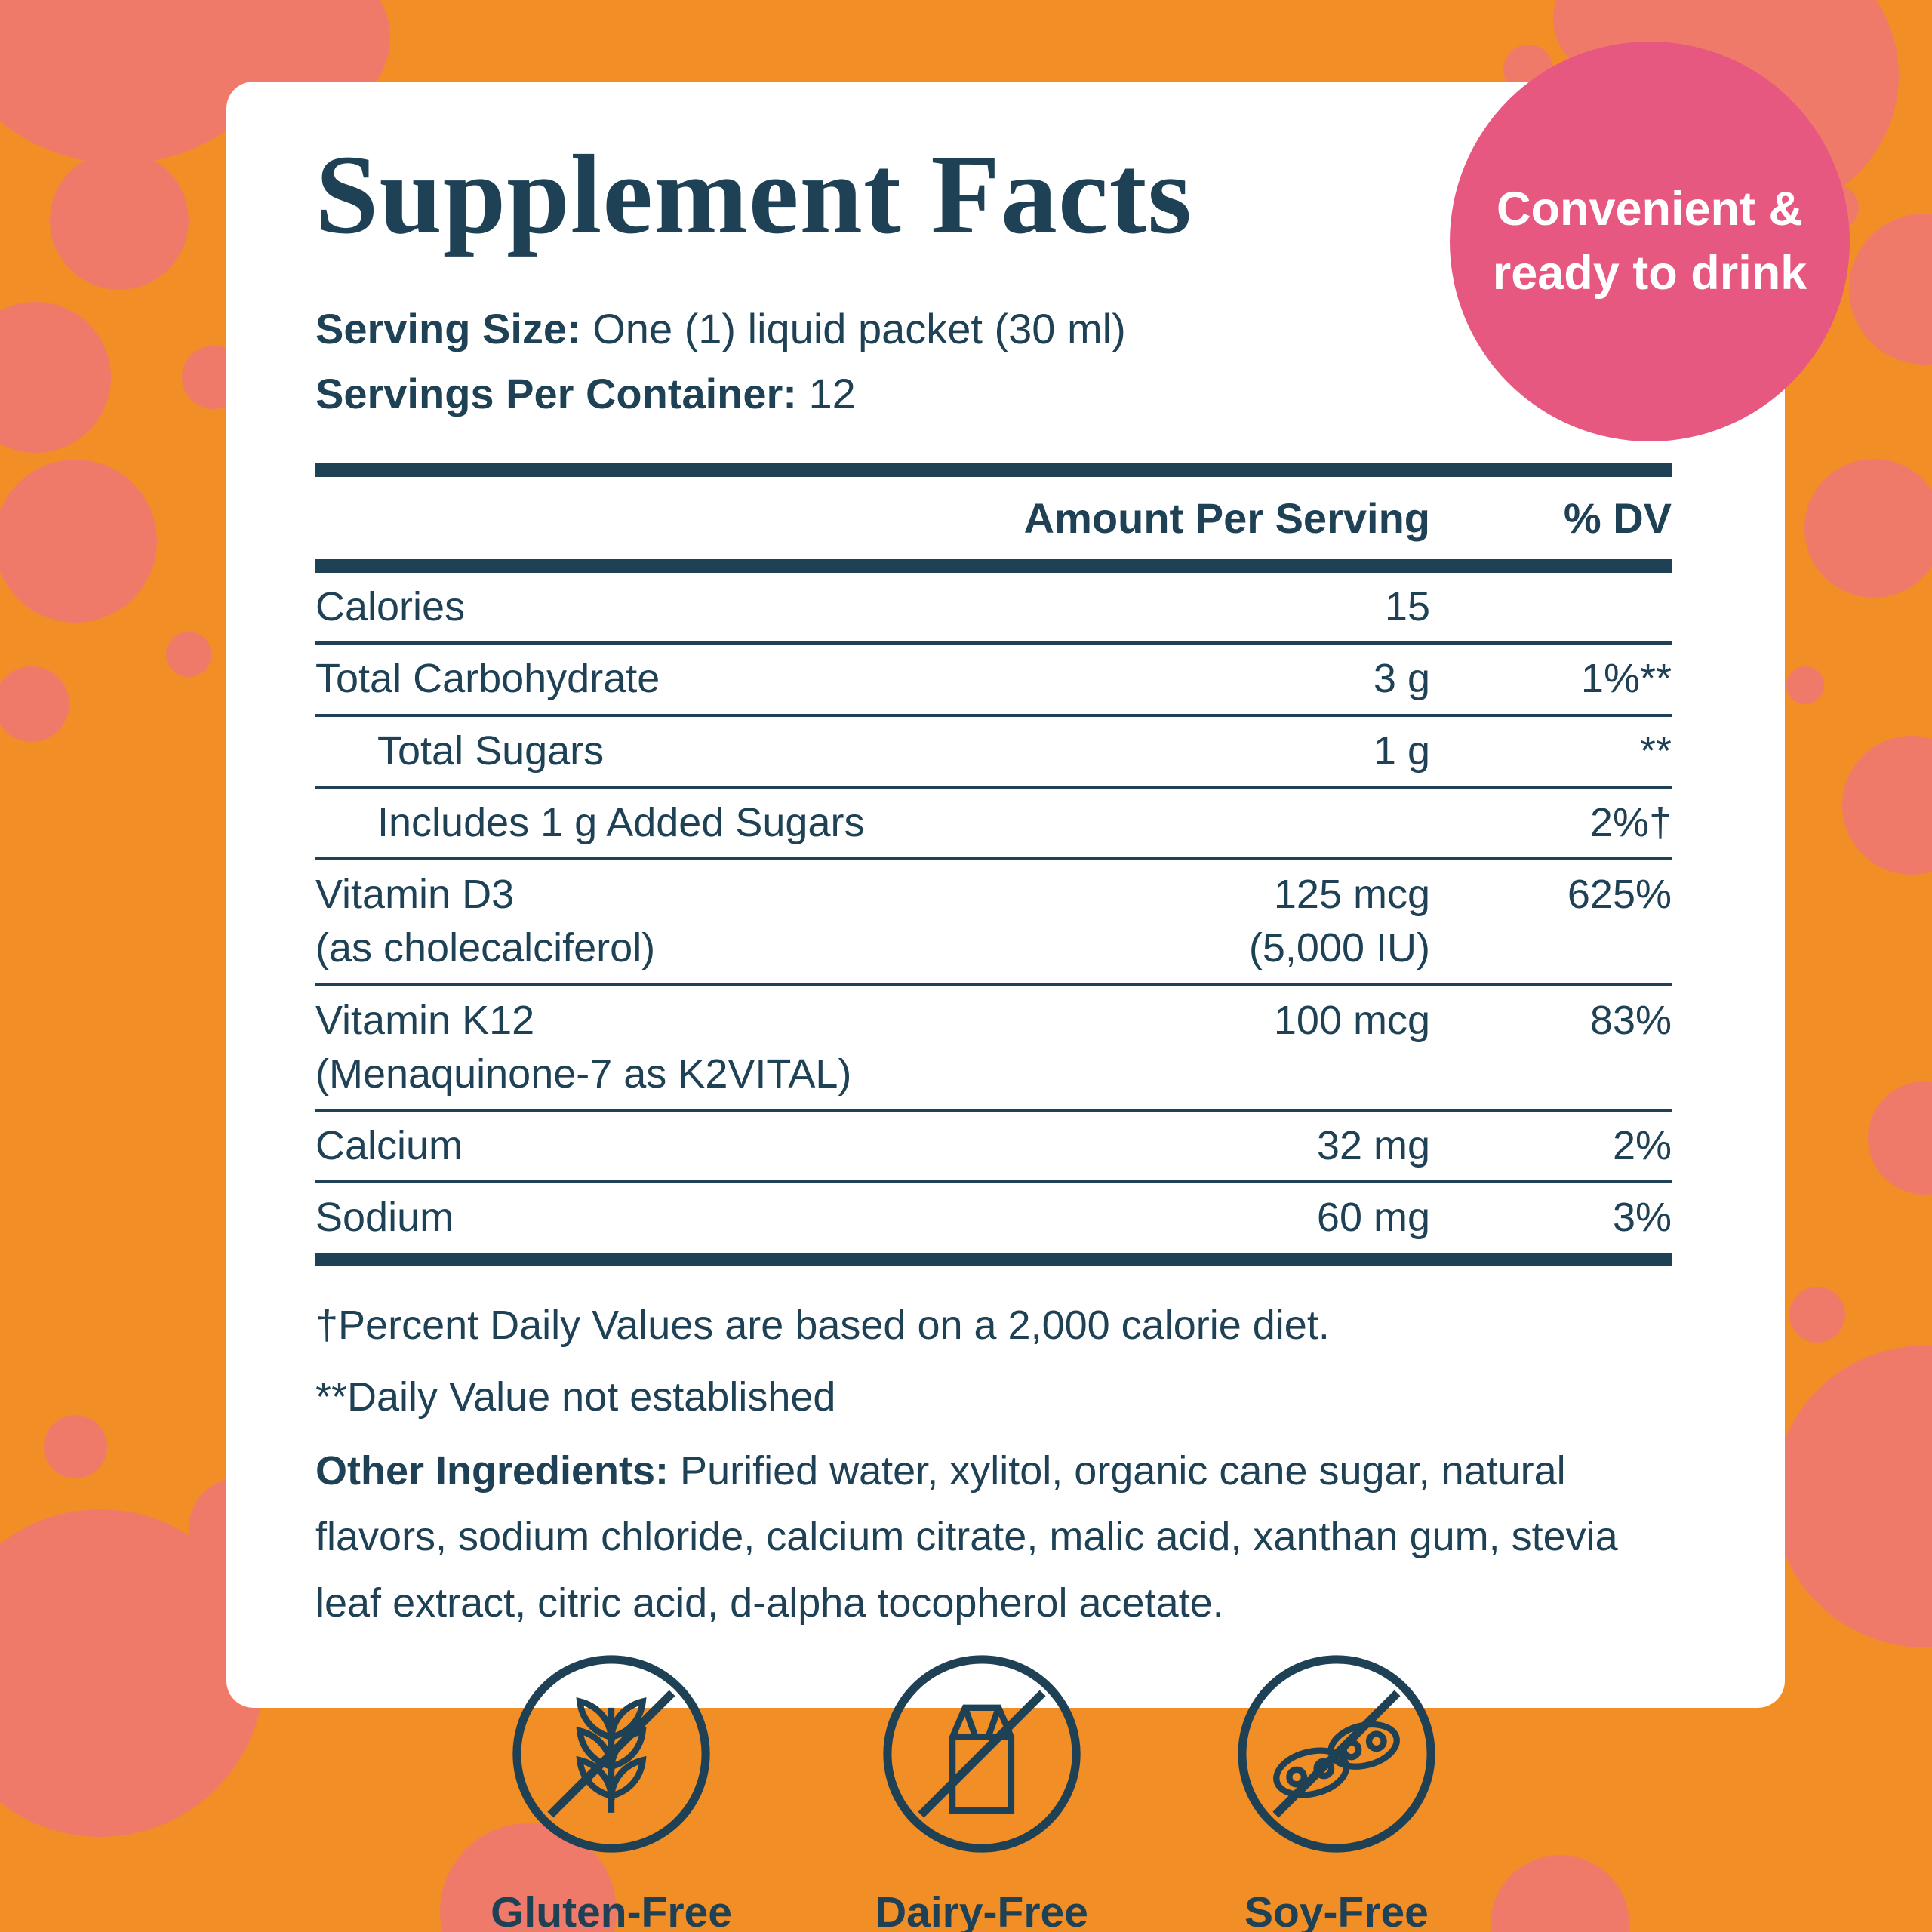 The width and height of the screenshot is (1932, 1932). What do you see at coordinates (993, 470) in the screenshot?
I see `table-top-bar` at bounding box center [993, 470].